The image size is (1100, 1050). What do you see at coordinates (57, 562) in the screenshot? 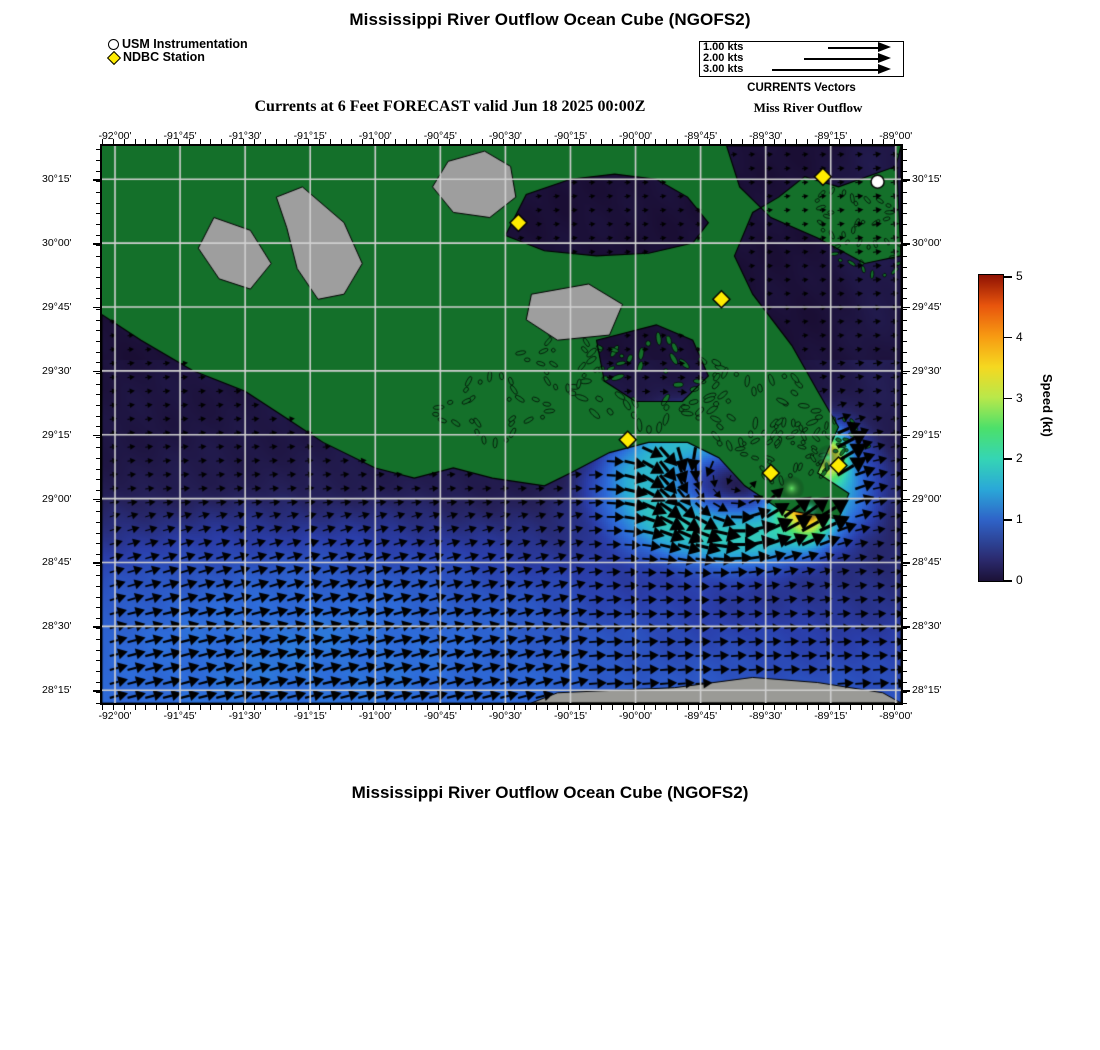
I see `latitude-tick-label: 28°45'` at bounding box center [57, 562].